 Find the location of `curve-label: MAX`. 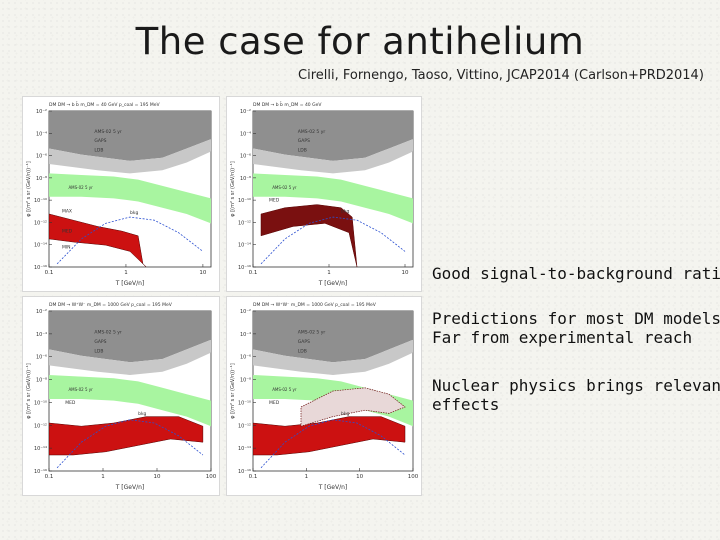

curve-label: MAX is located at coordinates (67, 211).